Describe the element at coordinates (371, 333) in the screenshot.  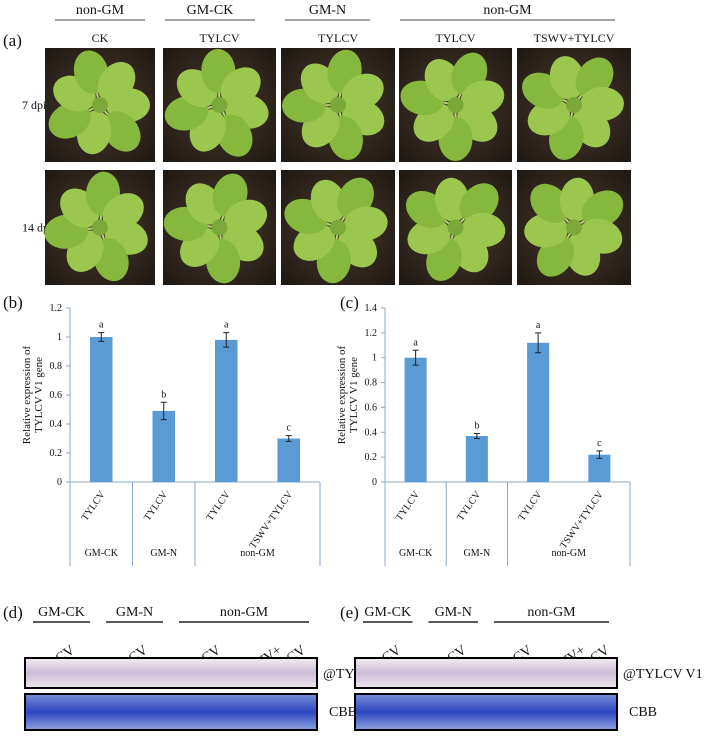
I see `y-tick-label: 1.2` at that location.